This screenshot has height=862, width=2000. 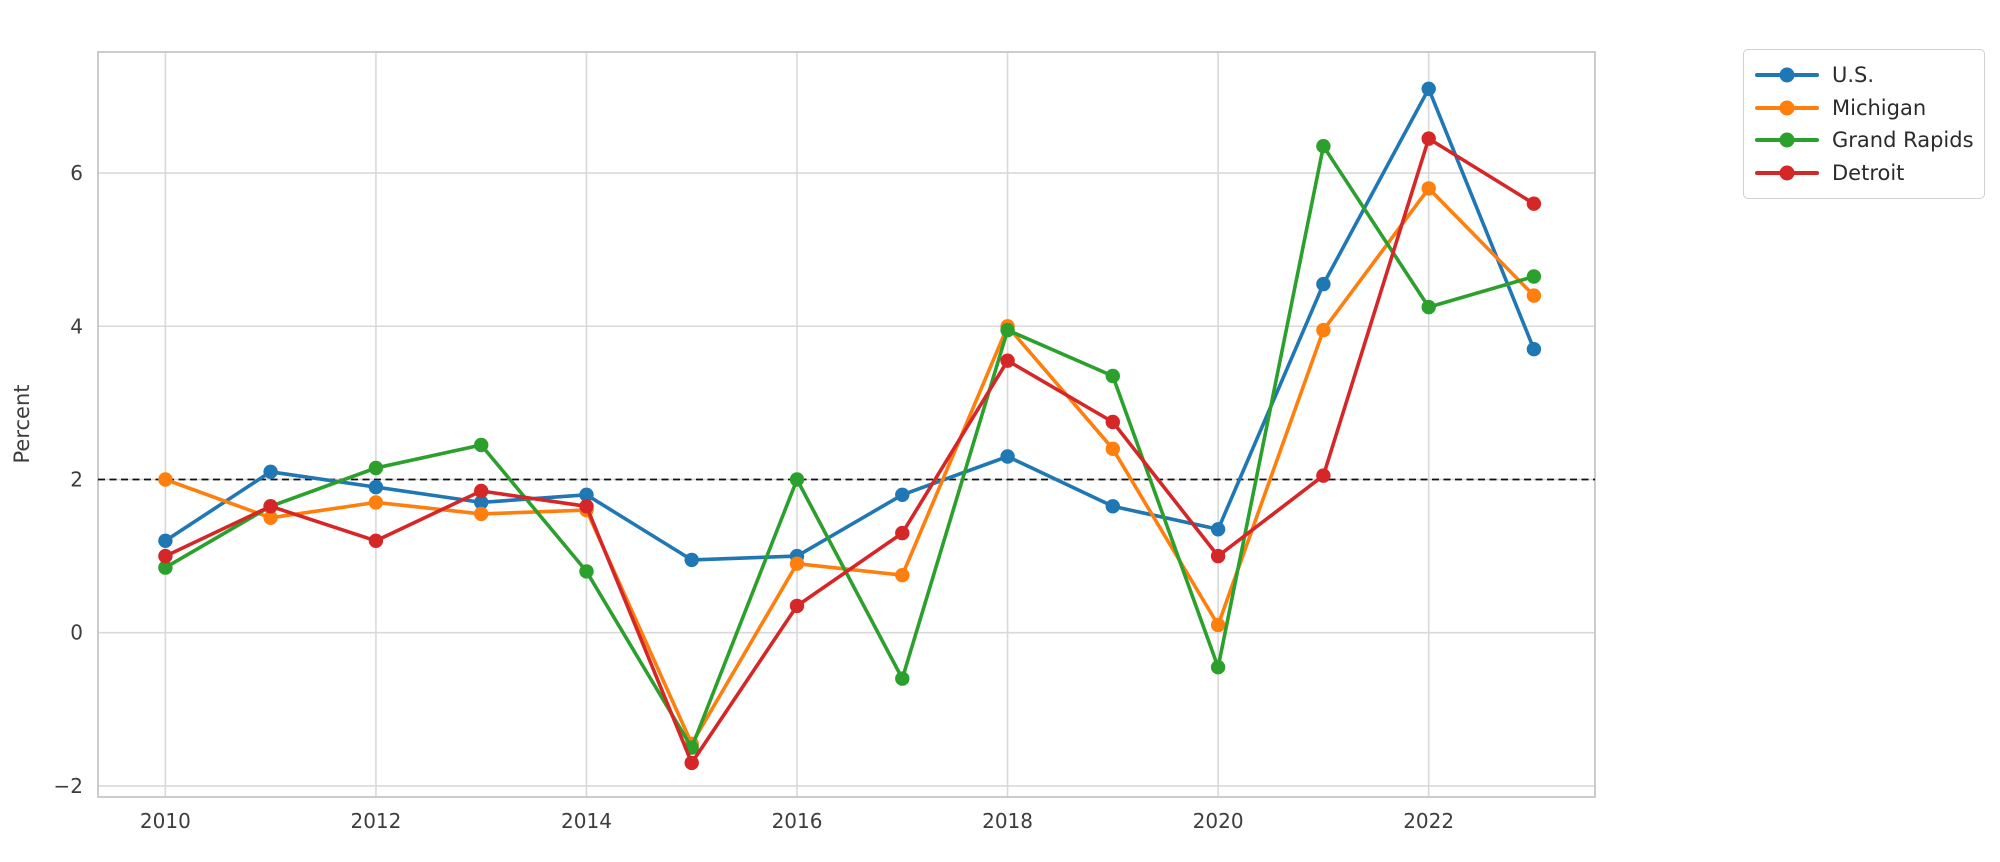 What do you see at coordinates (902, 494) in the screenshot?
I see `data-point-u-s-2017` at bounding box center [902, 494].